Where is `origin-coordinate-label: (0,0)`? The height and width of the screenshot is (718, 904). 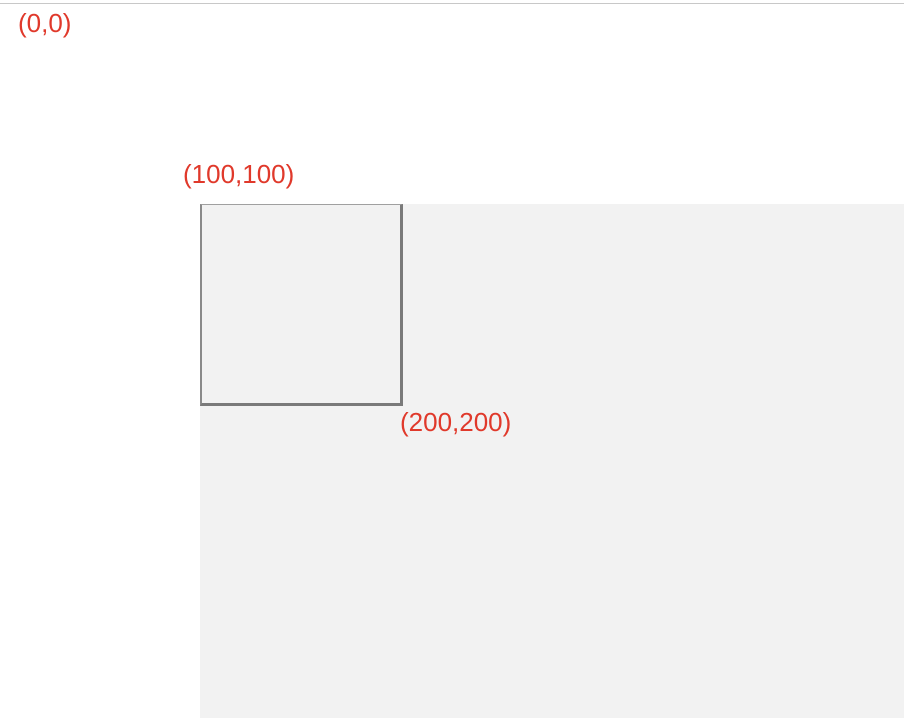
origin-coordinate-label: (0,0) is located at coordinates (45, 23).